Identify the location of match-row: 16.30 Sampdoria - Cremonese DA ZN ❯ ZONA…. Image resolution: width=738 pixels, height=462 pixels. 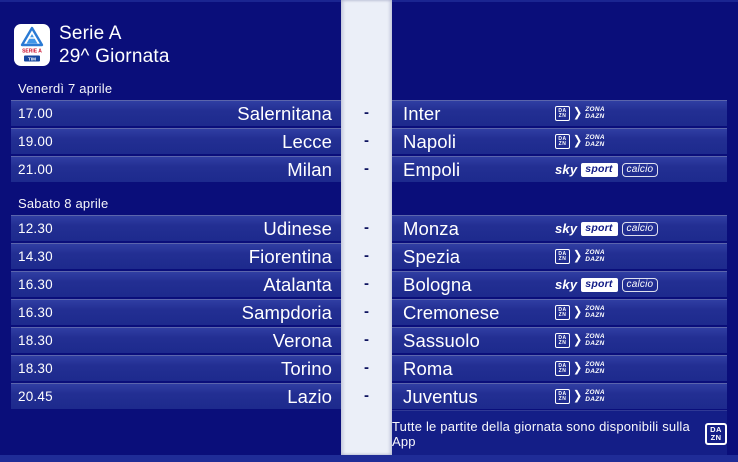
(369, 312).